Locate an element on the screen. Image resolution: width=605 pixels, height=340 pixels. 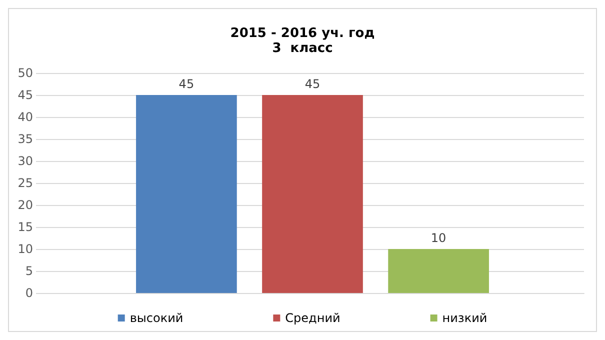
legend-label: высокий is located at coordinates (157, 318).